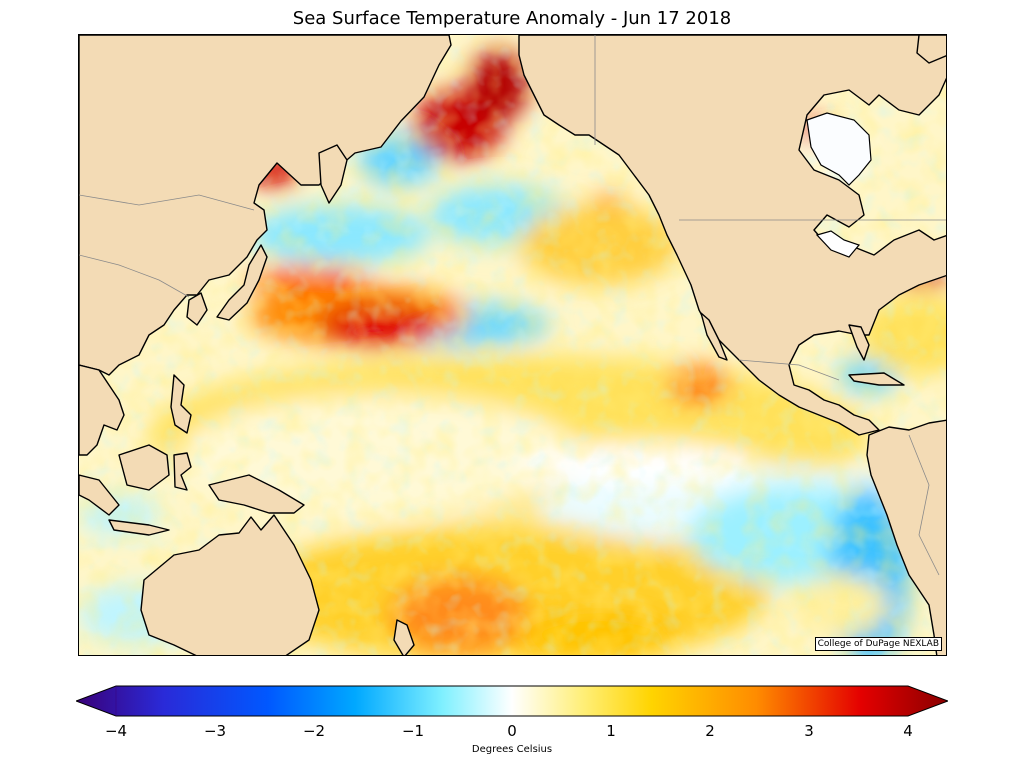 The image size is (1024, 768). I want to click on land-new-guinea, so click(256, 494).